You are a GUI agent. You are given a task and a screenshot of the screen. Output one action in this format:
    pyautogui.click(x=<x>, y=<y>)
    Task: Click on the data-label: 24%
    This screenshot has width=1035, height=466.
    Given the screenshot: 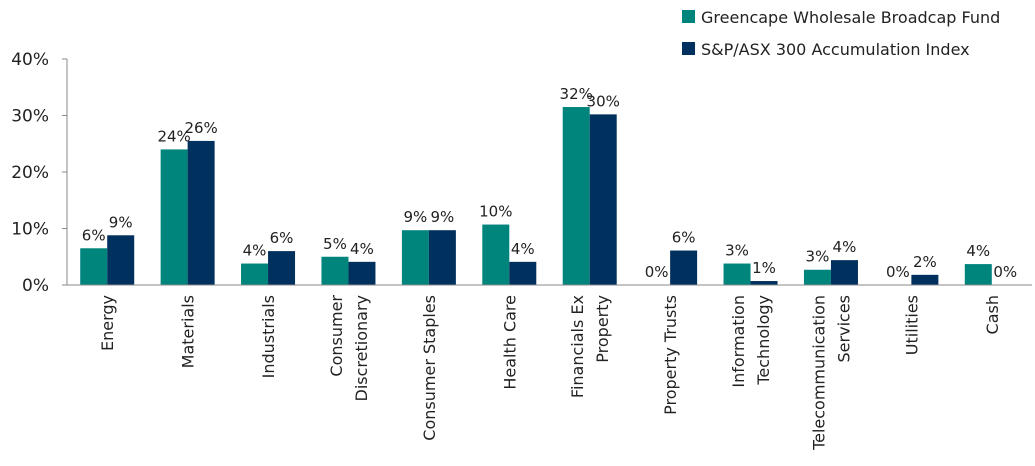 What is the action you would take?
    pyautogui.click(x=173, y=136)
    